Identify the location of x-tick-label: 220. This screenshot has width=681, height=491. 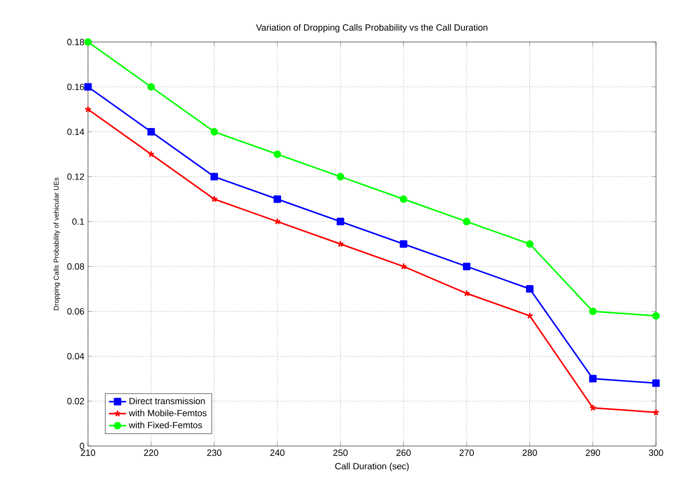
(151, 453).